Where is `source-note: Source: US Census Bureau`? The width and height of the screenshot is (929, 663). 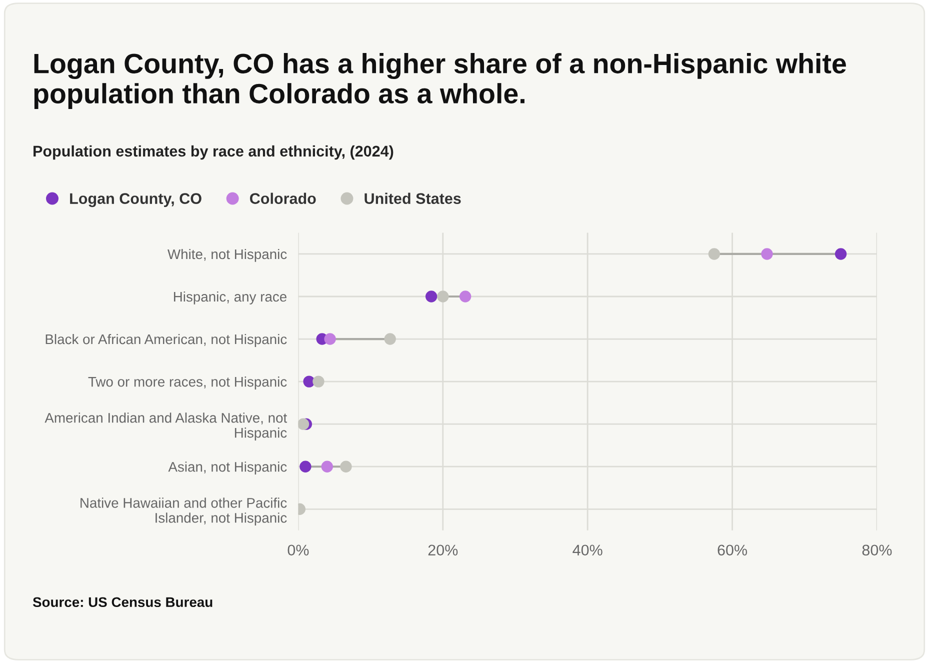
source-note: Source: US Census Bureau is located at coordinates (122, 602).